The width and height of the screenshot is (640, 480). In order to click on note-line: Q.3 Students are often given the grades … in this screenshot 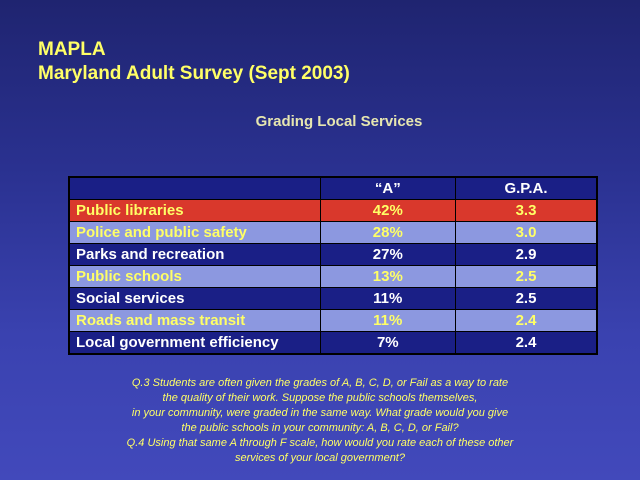, I will do `click(320, 383)`.